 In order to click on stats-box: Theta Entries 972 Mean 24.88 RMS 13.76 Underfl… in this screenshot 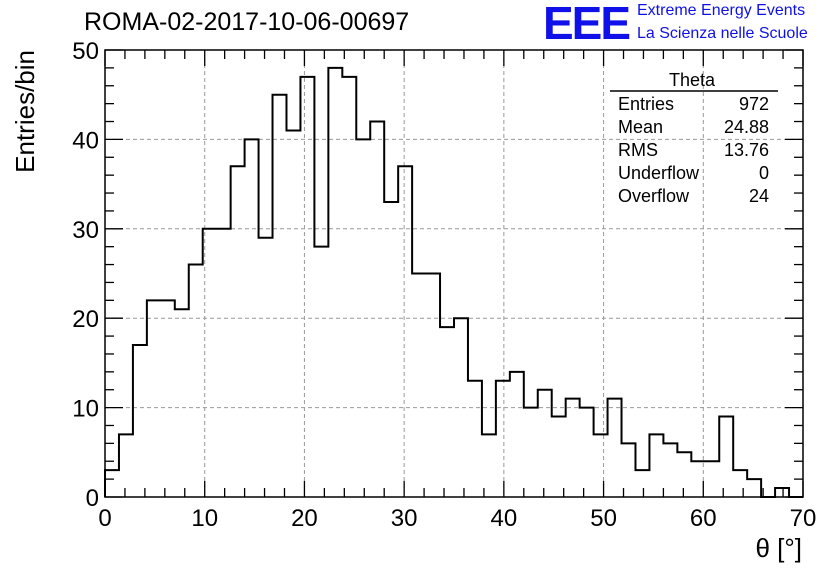, I will do `click(694, 138)`.